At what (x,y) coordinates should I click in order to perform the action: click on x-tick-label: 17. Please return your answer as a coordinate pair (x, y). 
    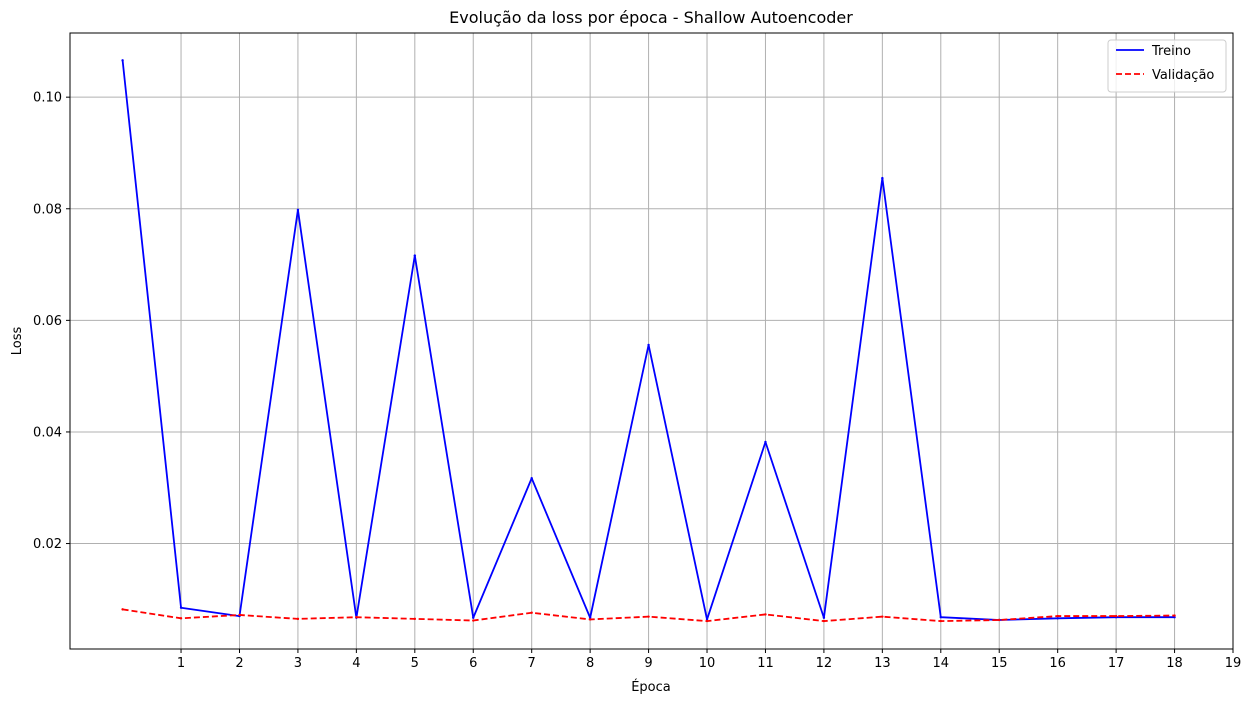
    Looking at the image, I should click on (1116, 663).